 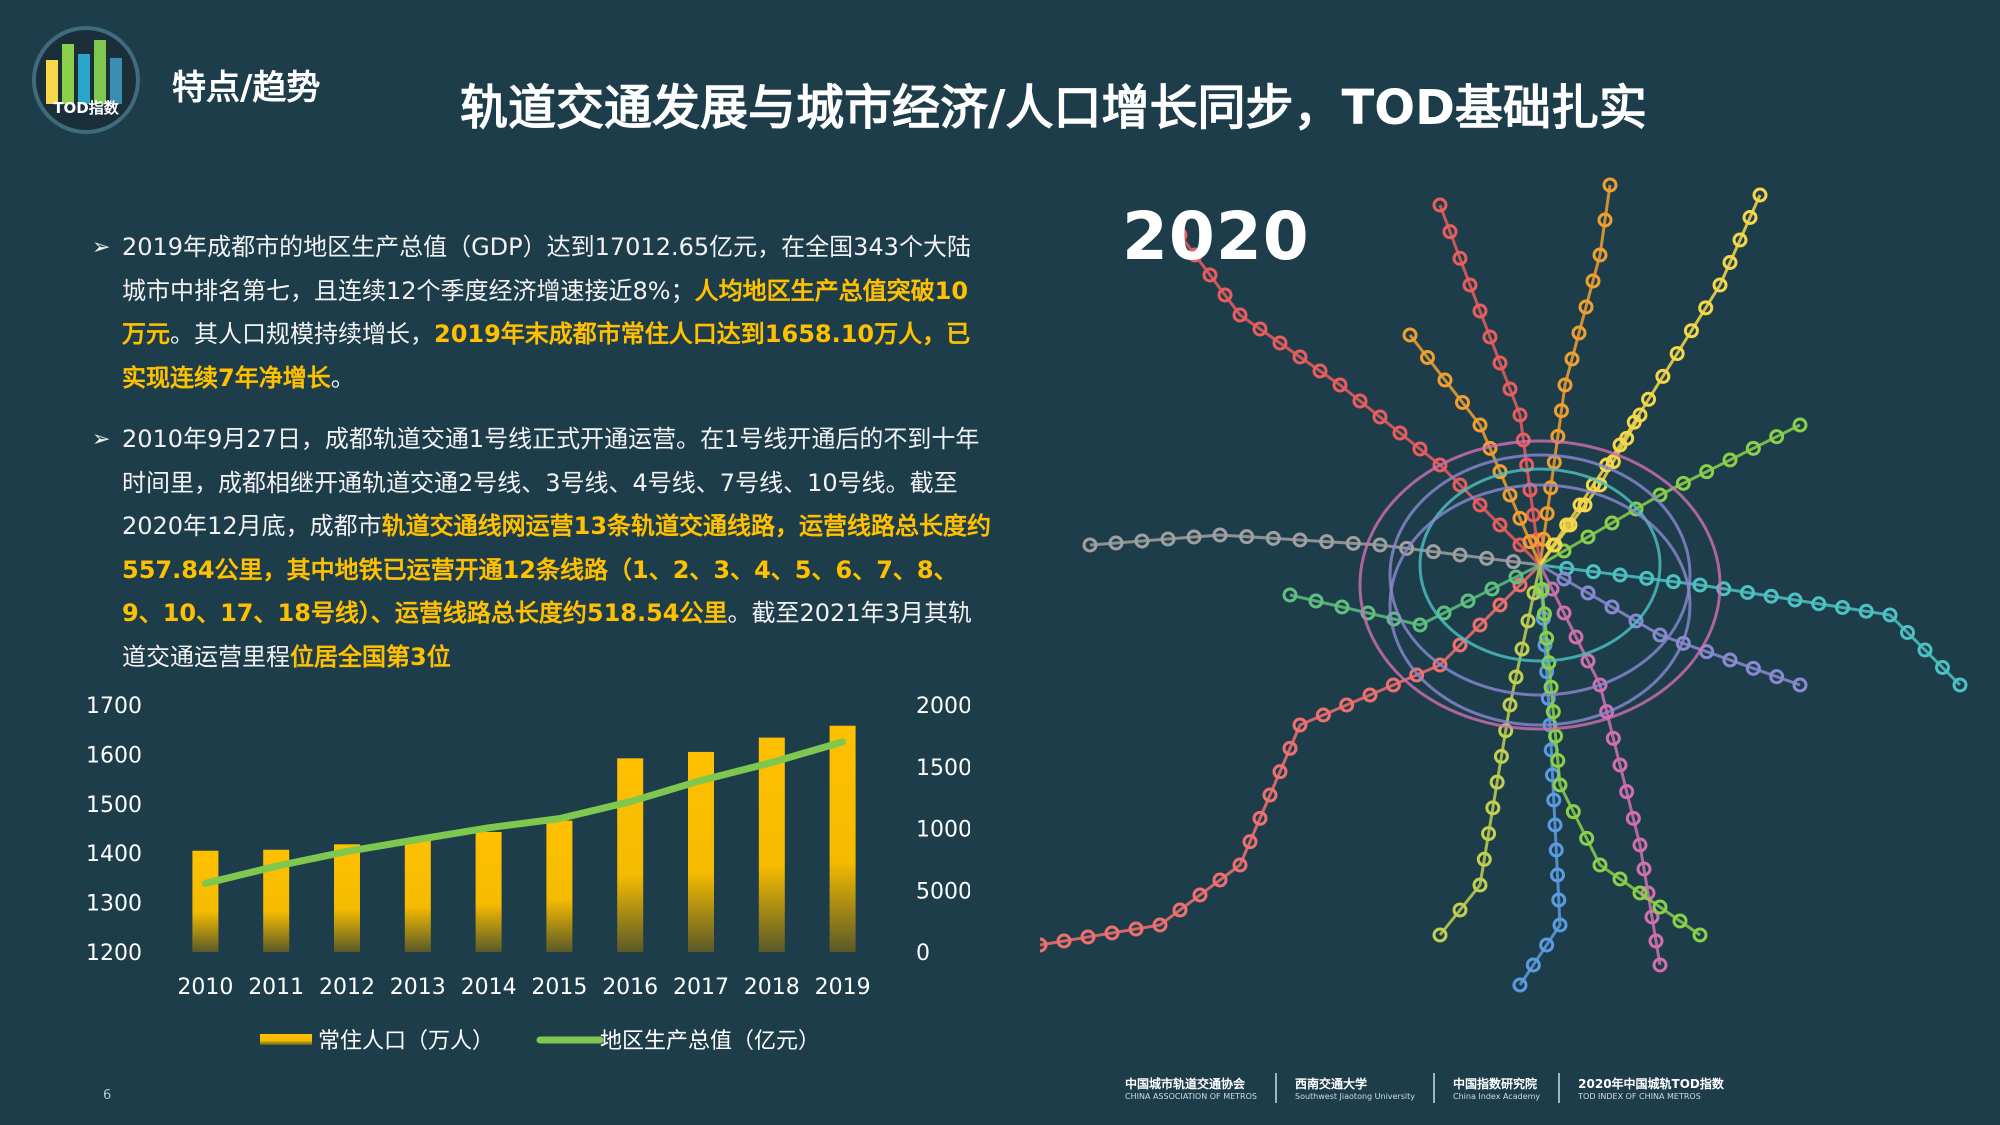 What do you see at coordinates (1216, 236) in the screenshot?
I see `map-year-label: 2020` at bounding box center [1216, 236].